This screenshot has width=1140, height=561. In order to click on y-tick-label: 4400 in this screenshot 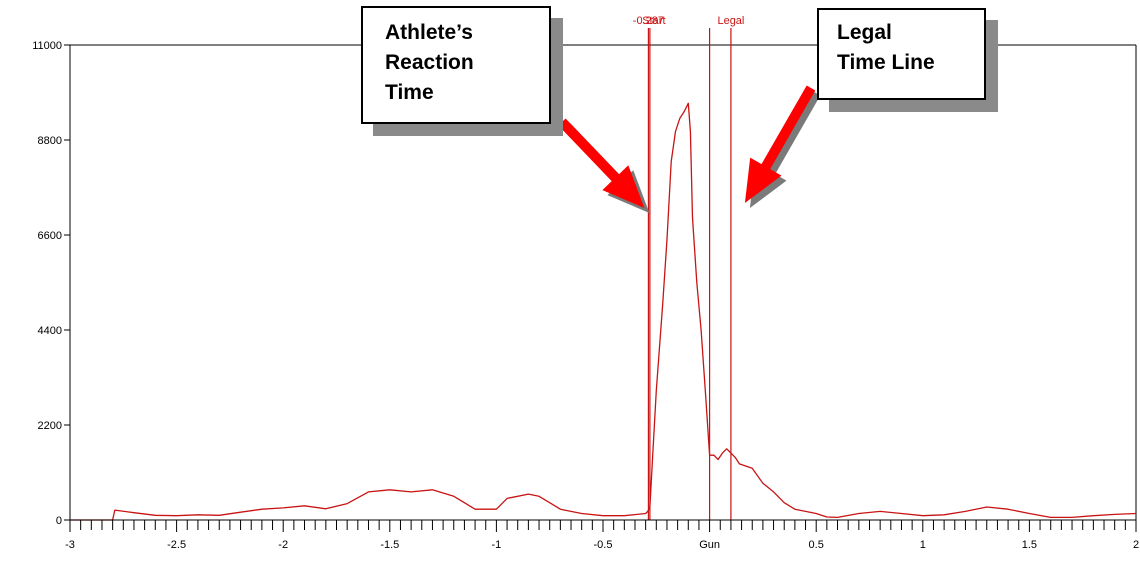, I will do `click(50, 331)`.